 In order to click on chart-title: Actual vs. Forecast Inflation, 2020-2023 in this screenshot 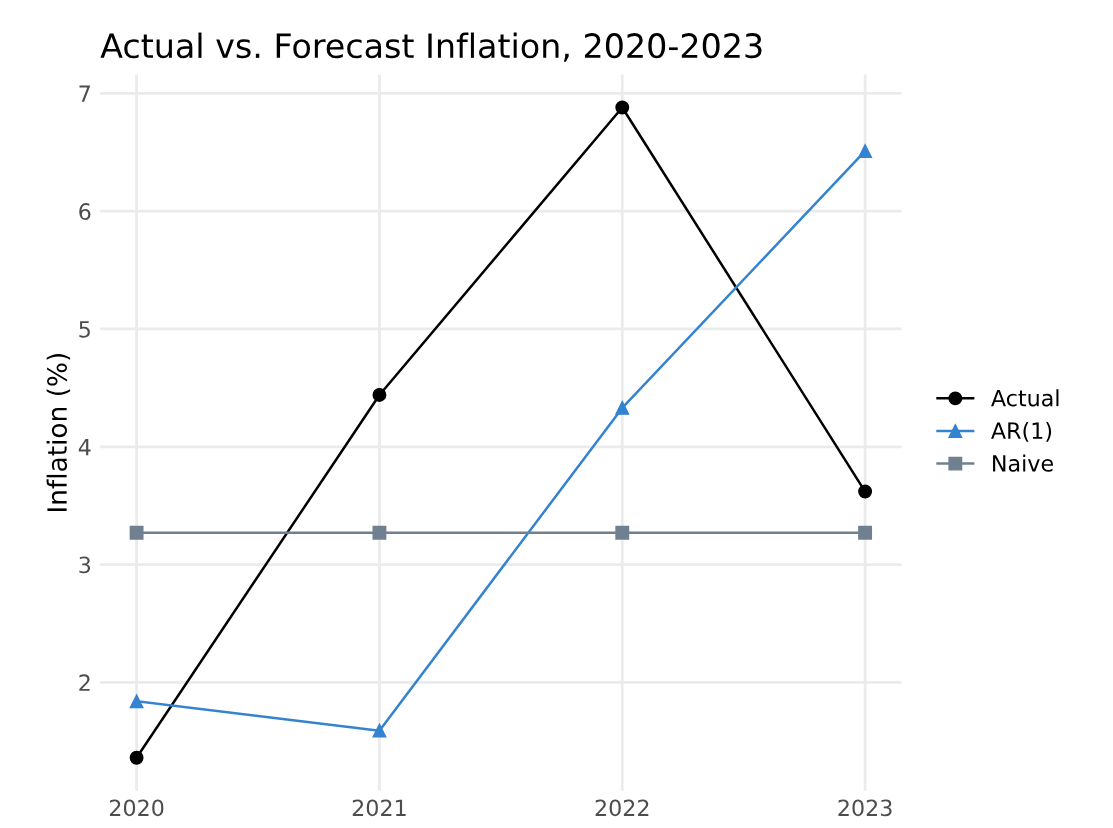, I will do `click(431, 47)`.